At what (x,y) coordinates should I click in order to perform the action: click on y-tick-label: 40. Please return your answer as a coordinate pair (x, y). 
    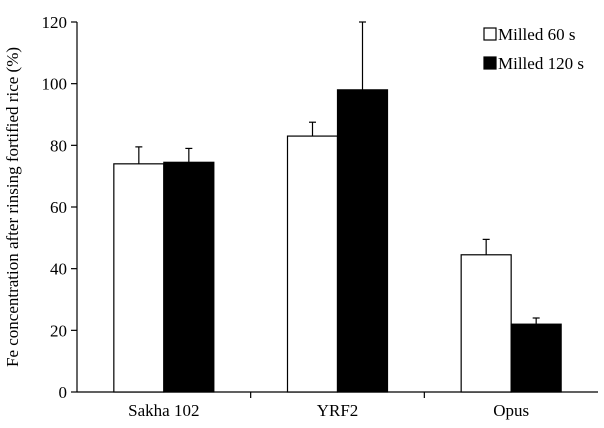
    Looking at the image, I should click on (58, 269).